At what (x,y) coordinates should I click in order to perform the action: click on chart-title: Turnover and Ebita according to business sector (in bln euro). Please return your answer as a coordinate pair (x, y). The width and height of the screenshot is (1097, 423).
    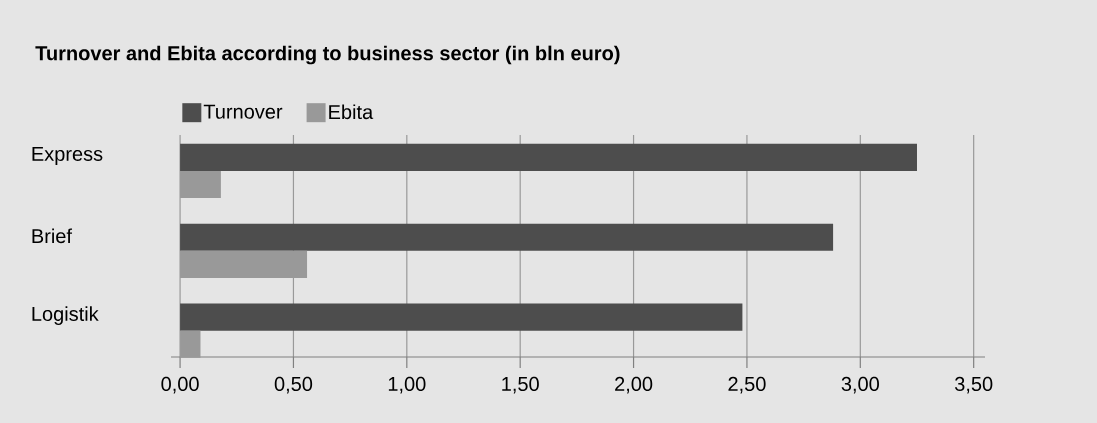
    Looking at the image, I should click on (327, 55).